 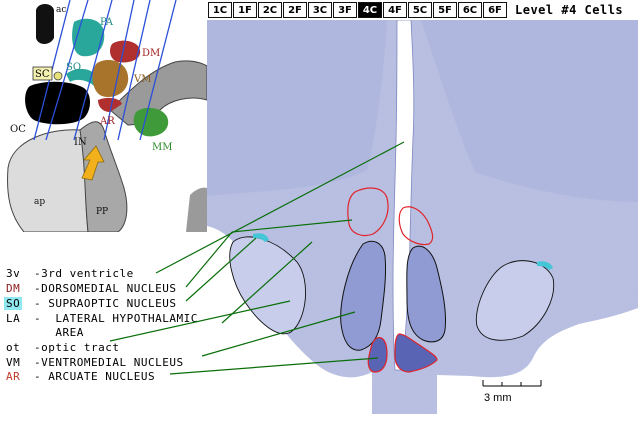 I want to click on label-so: SO, so click(x=73, y=67).